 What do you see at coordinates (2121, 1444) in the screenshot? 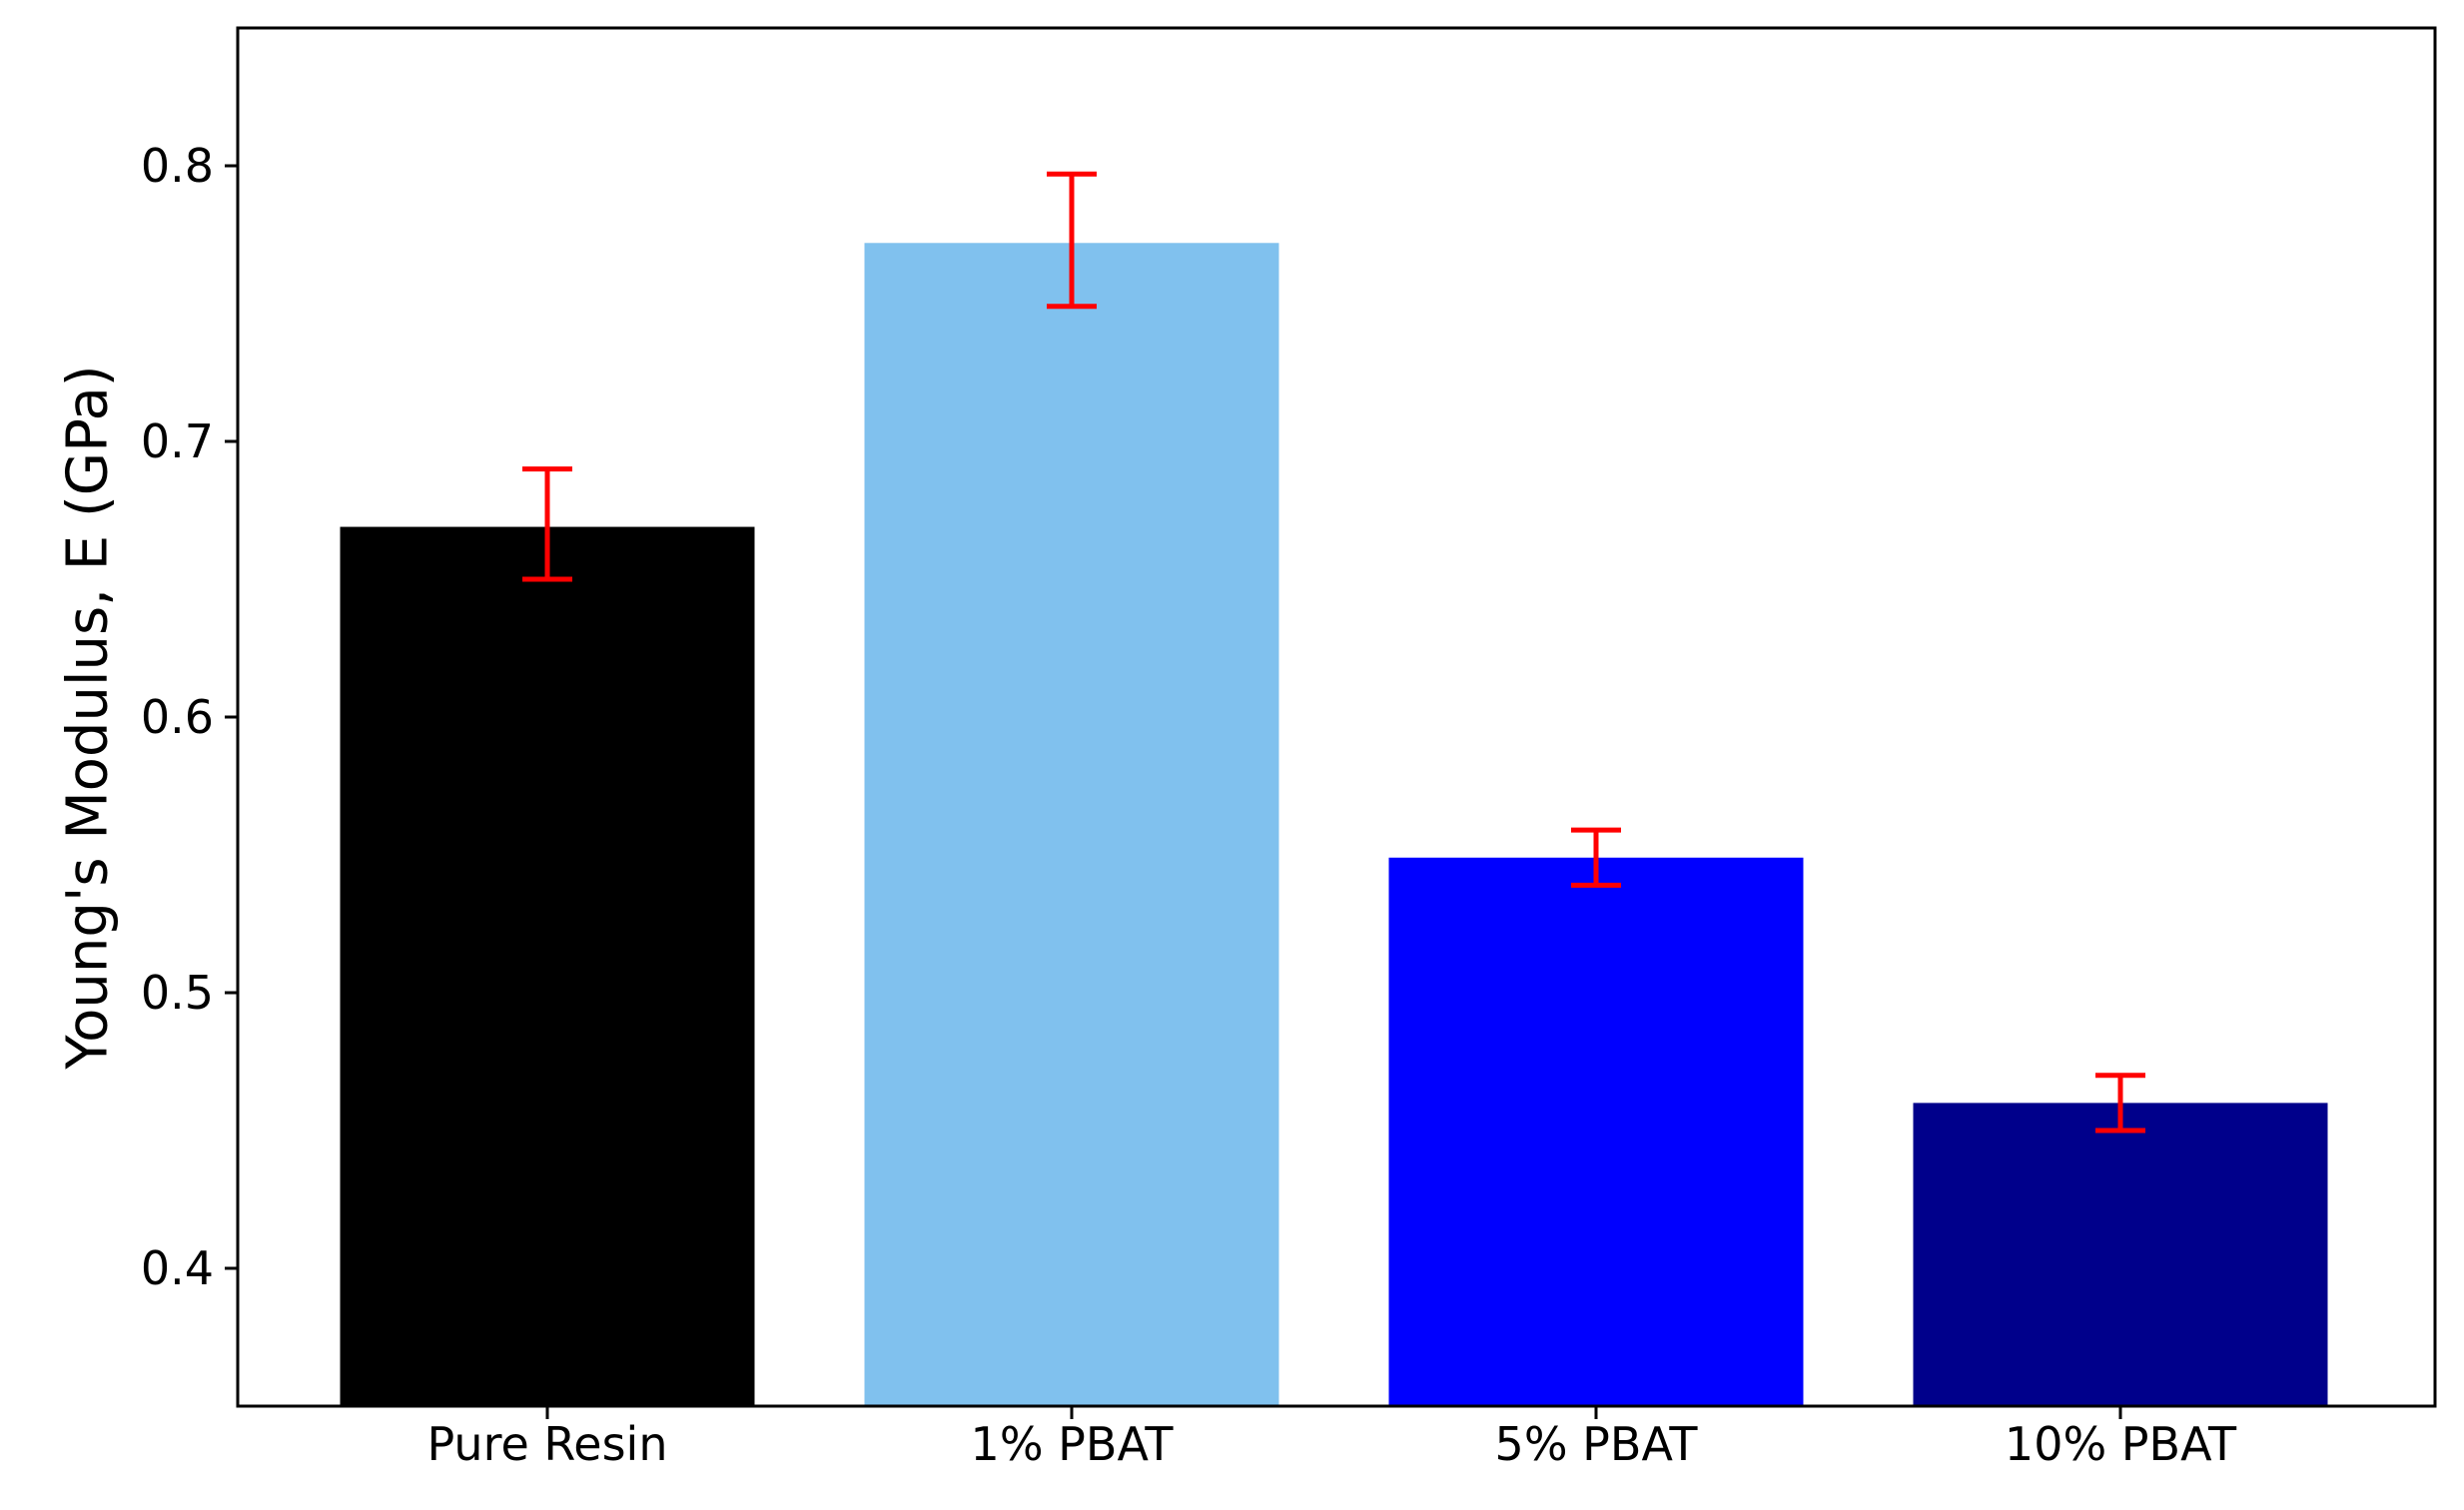
I see `x-tick-label-3: 10% PBAT` at bounding box center [2121, 1444].